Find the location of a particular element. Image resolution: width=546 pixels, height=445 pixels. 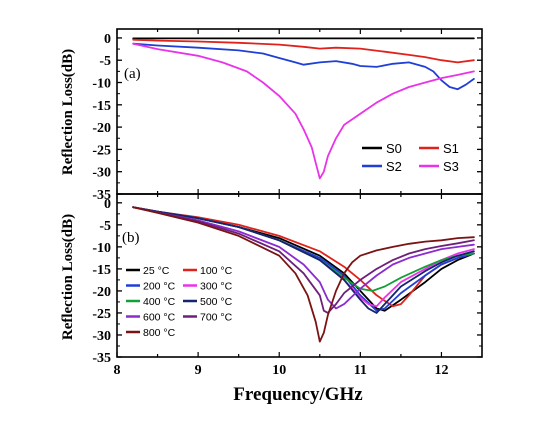

legend-label: S3 is located at coordinates (451, 166).